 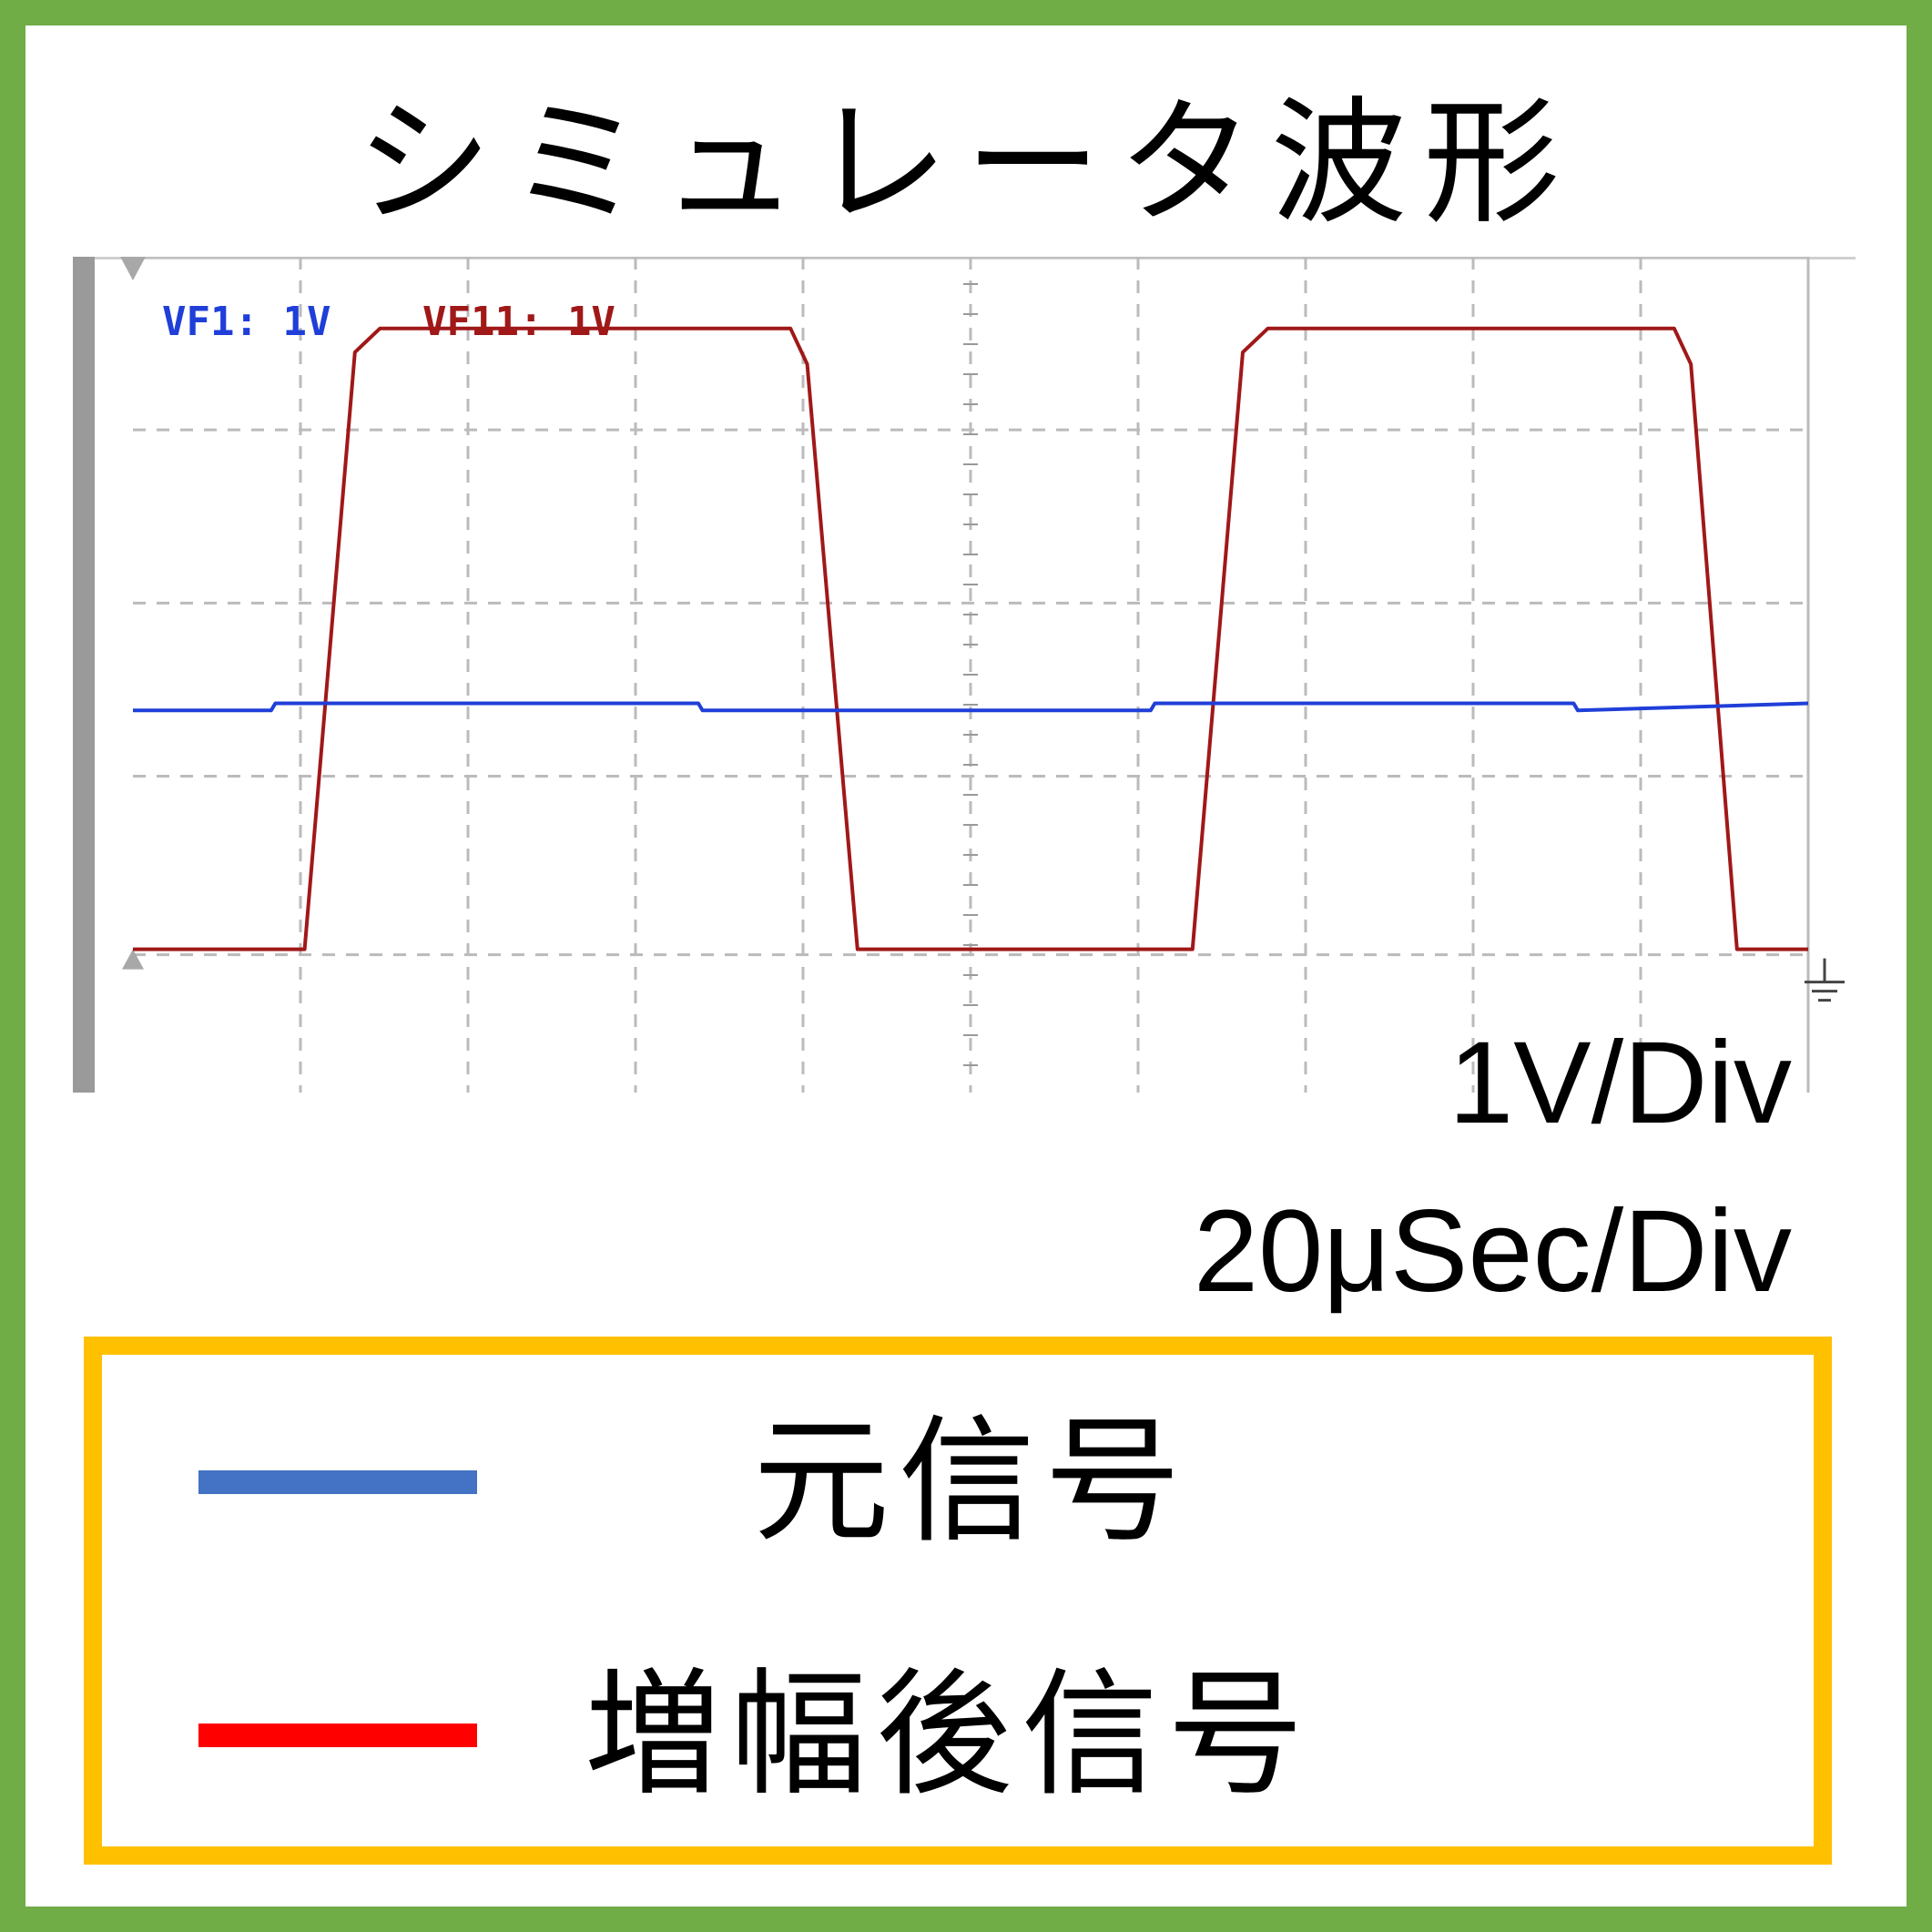 I want to click on legend-label-original: 元信号, so click(x=972, y=1482).